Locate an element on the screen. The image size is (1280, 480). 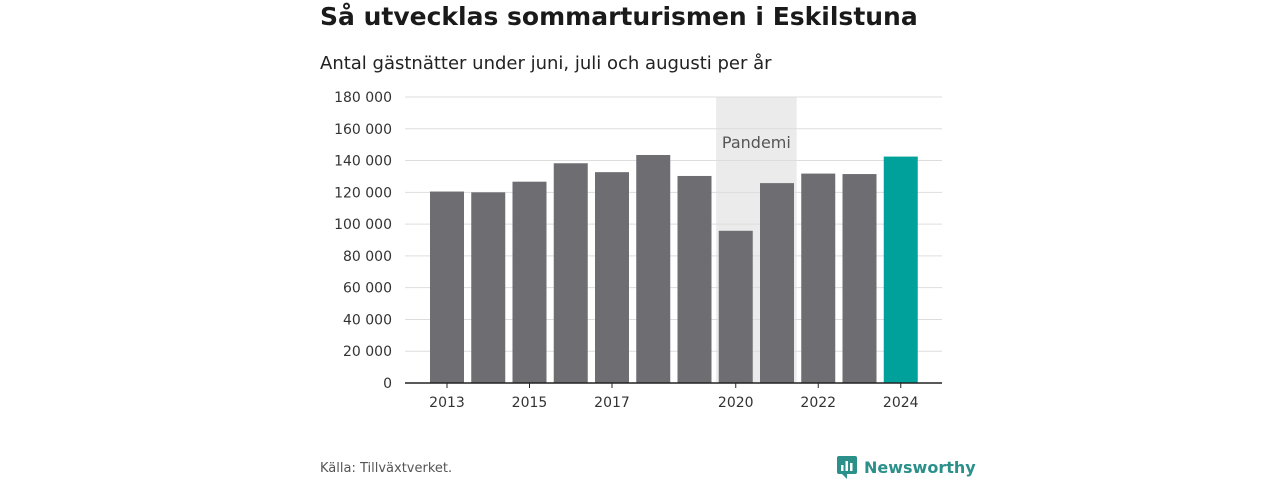
x-tick-label: 2015 is located at coordinates (530, 403).